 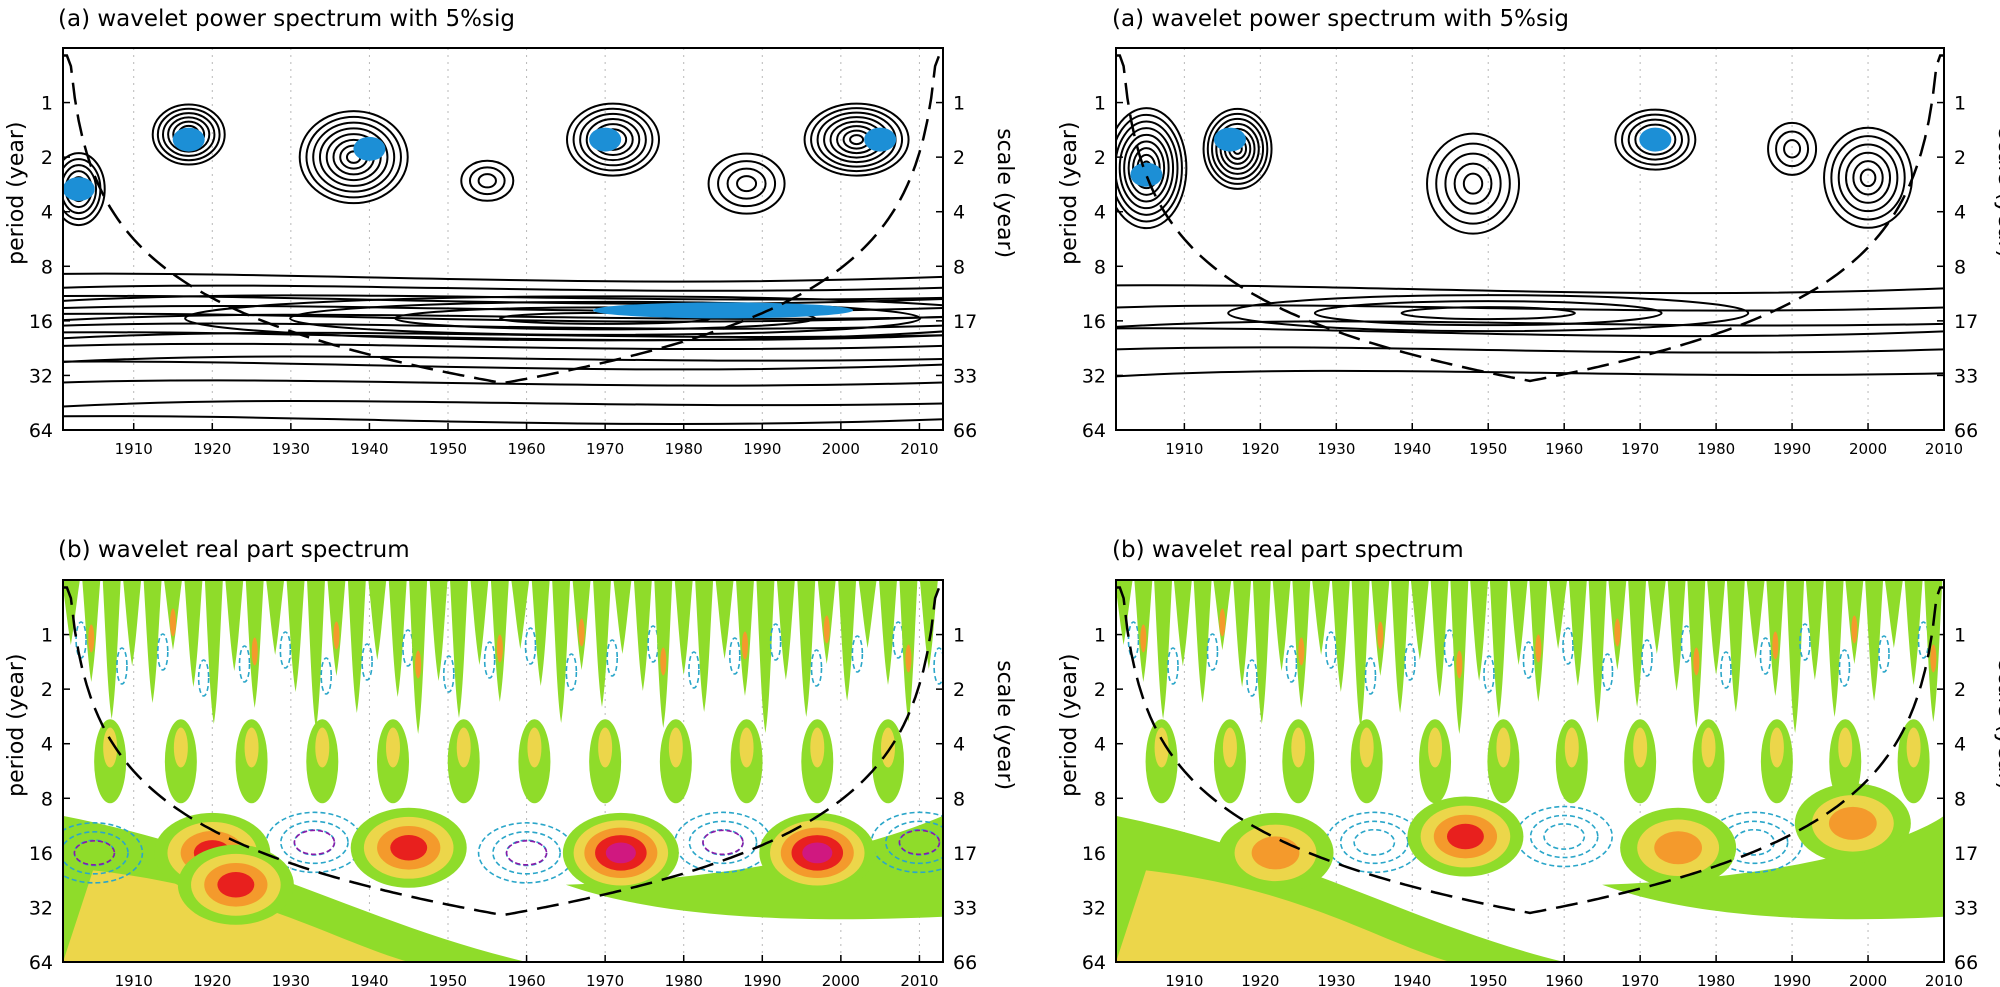 I want to click on significance-region, so click(x=1655, y=139).